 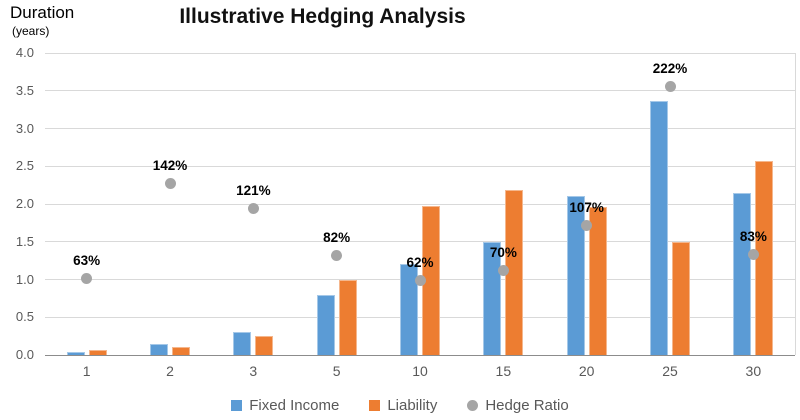 What do you see at coordinates (412, 405) in the screenshot?
I see `legend-label: Liability` at bounding box center [412, 405].